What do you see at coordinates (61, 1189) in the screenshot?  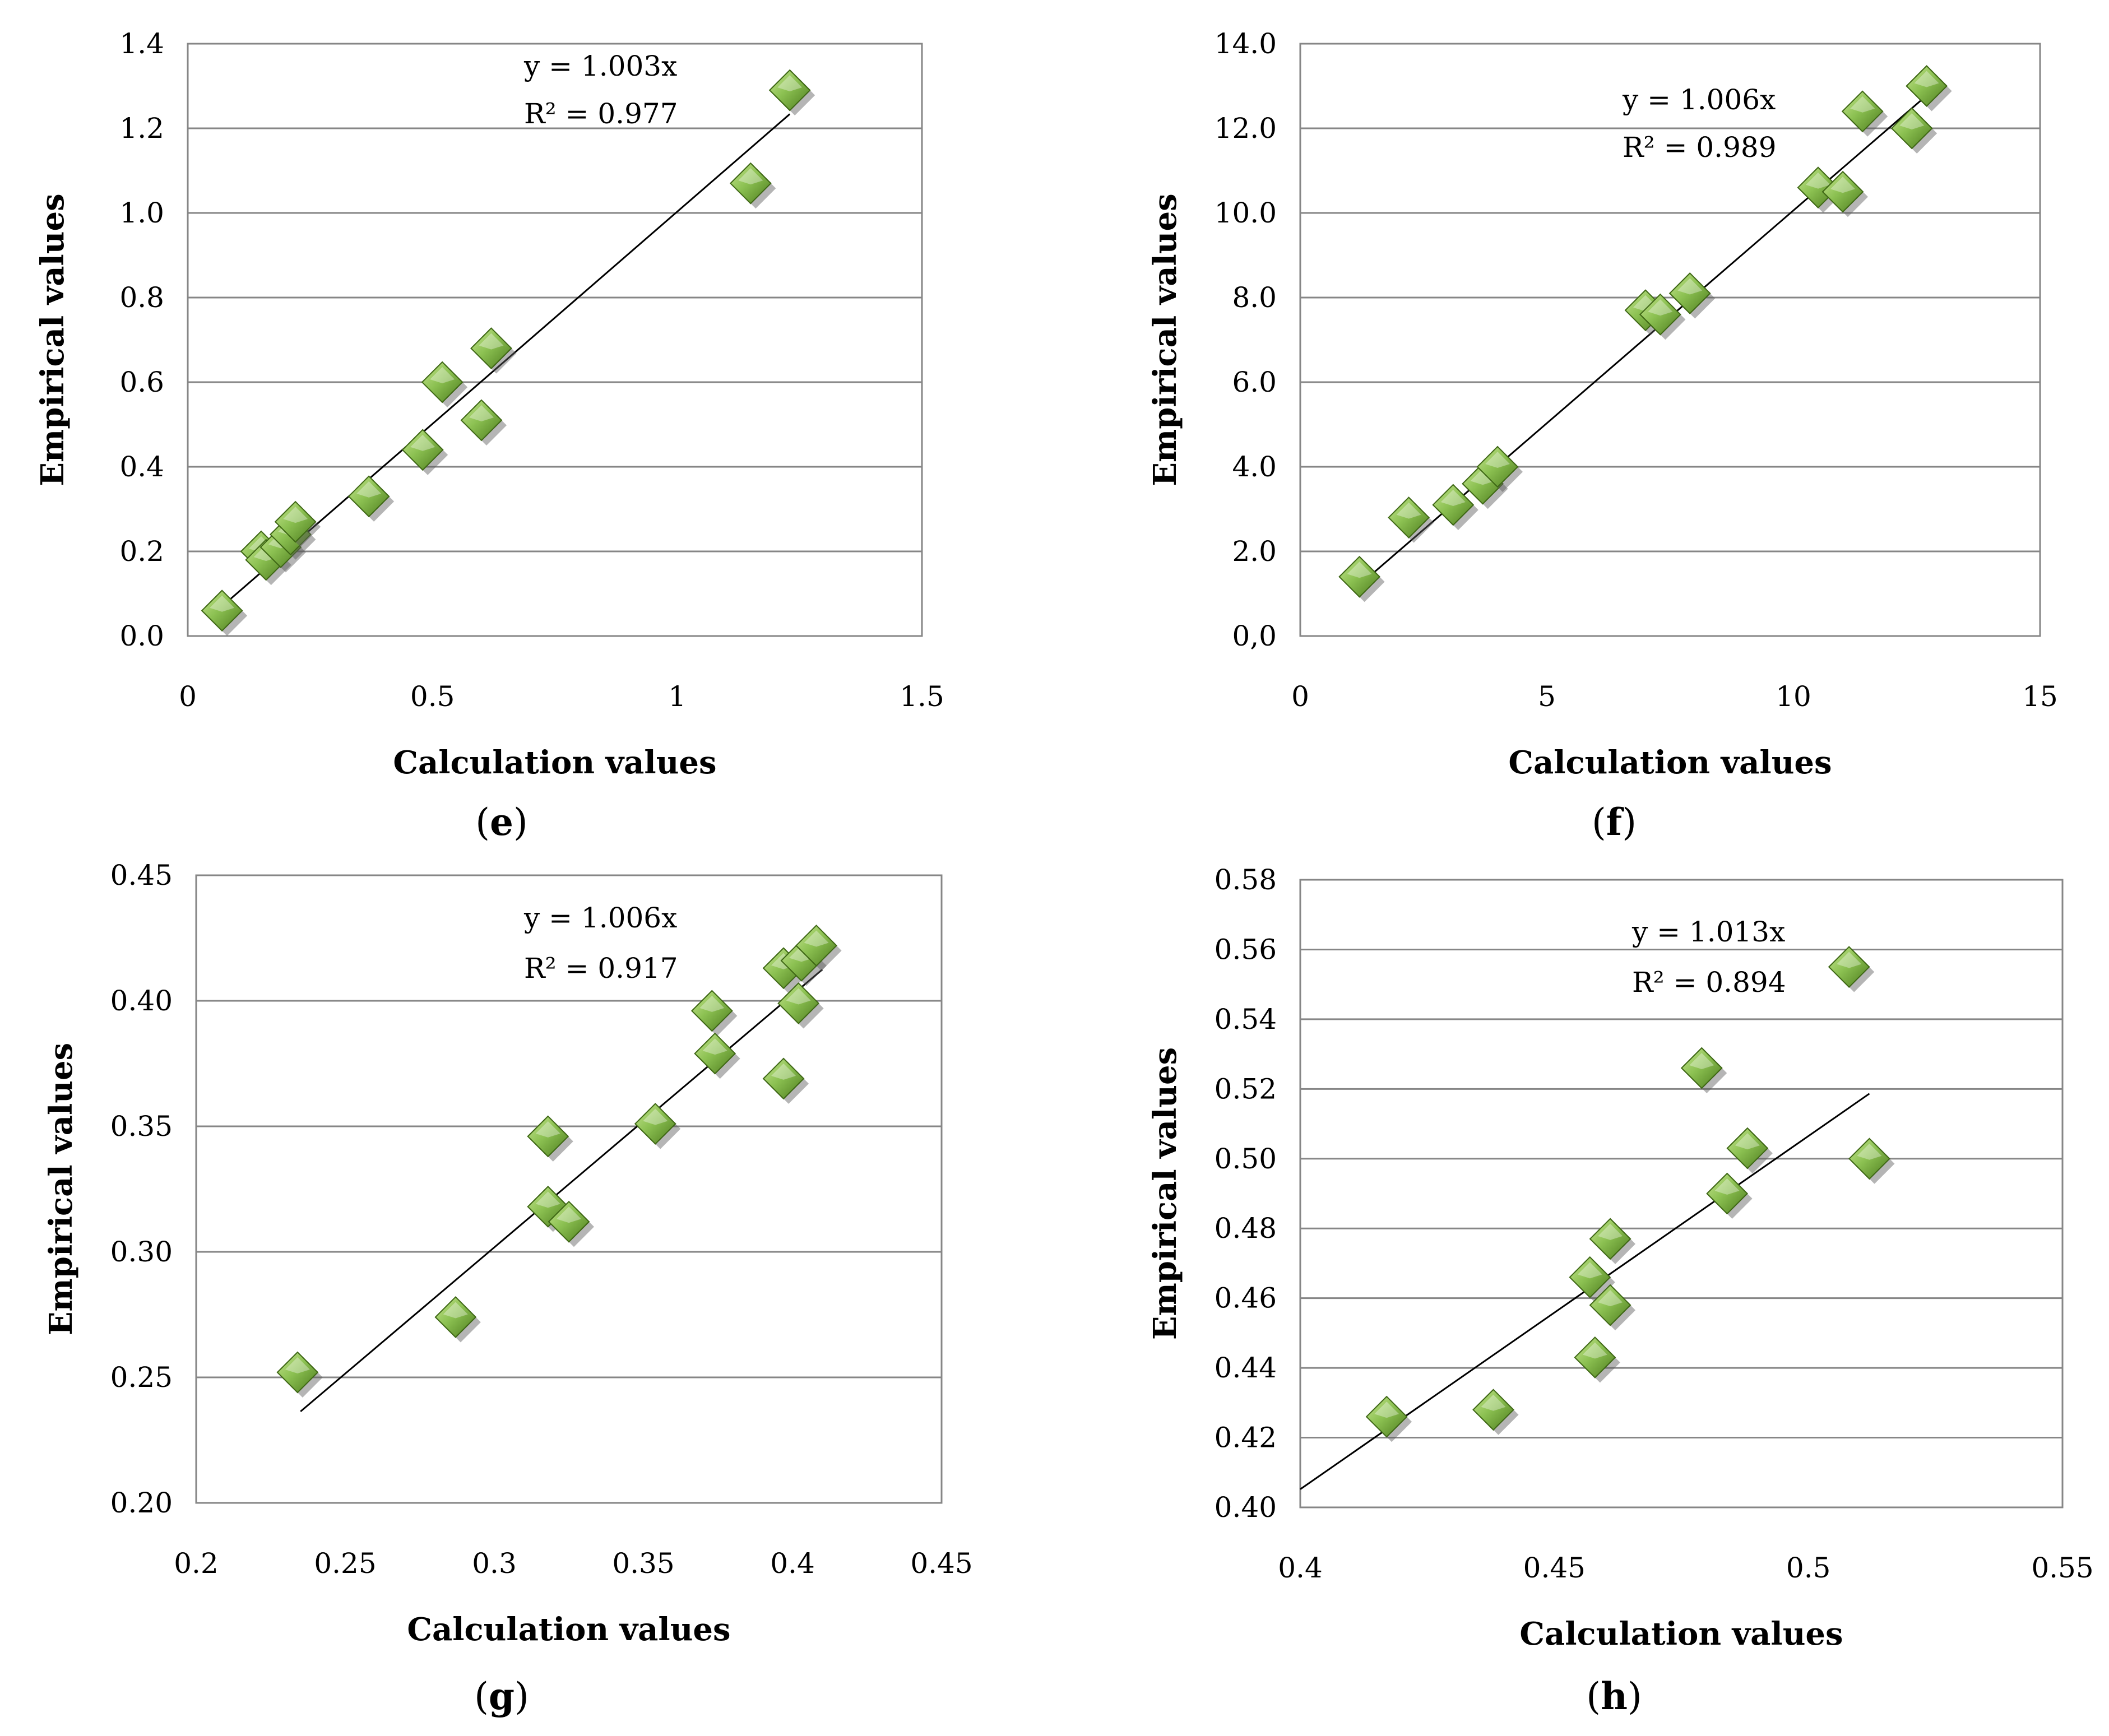 I see `y-axis-title: Empirical values` at bounding box center [61, 1189].